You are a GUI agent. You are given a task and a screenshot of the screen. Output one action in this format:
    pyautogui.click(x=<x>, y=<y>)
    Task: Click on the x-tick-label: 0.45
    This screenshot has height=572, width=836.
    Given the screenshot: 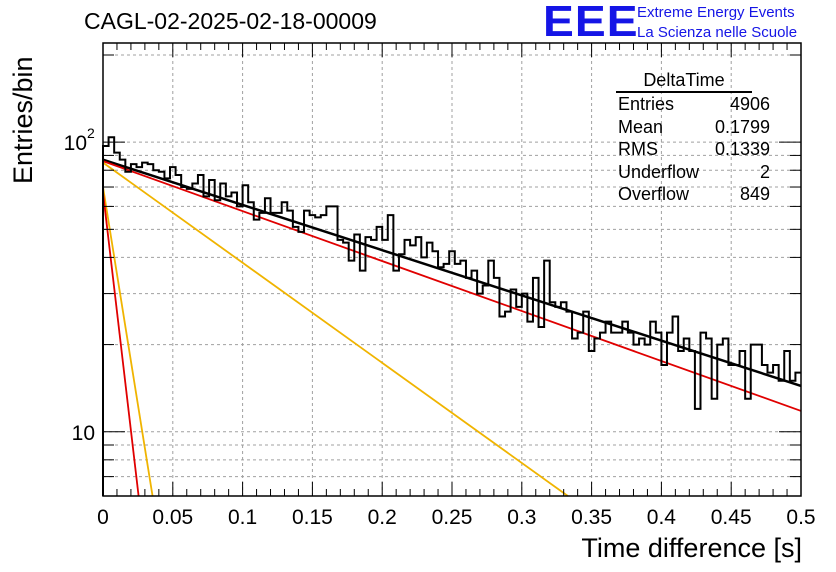 What is the action you would take?
    pyautogui.click(x=731, y=517)
    